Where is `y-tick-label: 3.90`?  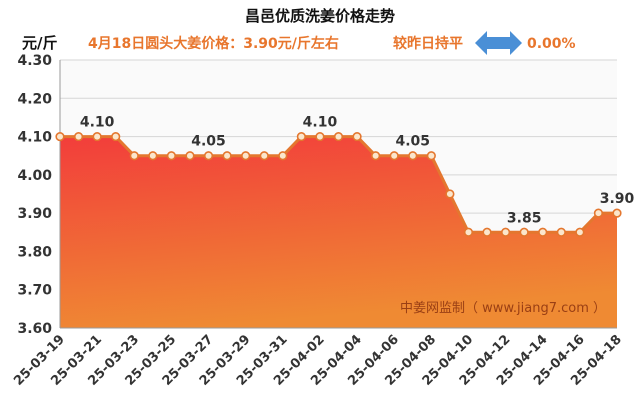 y-tick-label: 3.90 is located at coordinates (34, 214).